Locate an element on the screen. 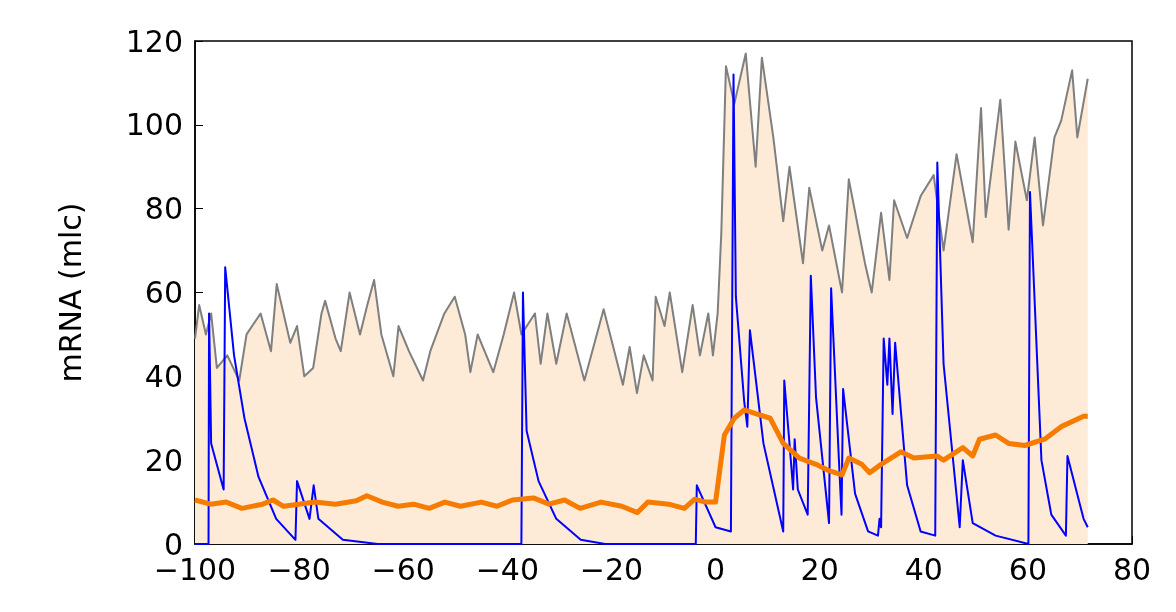  x-tick-label: −20 is located at coordinates (611, 569).